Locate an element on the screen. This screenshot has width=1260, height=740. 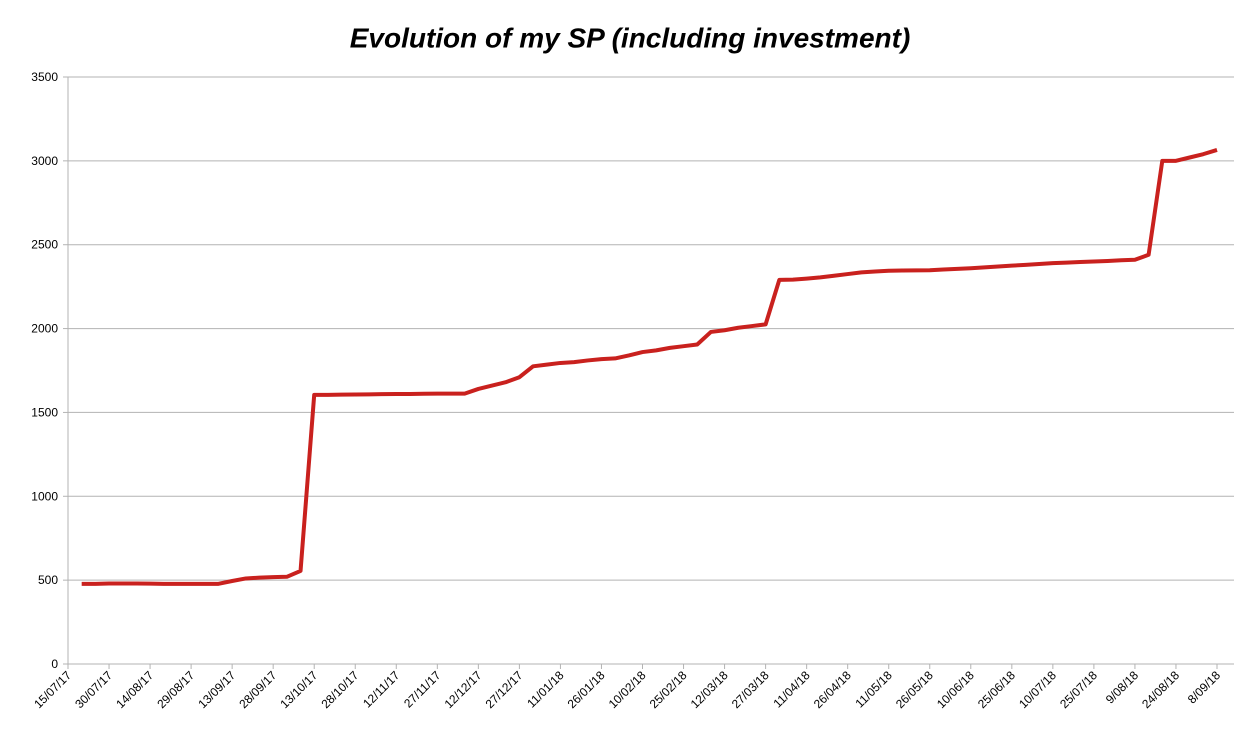
x-tick-label: 26/04/18 is located at coordinates (832, 689).